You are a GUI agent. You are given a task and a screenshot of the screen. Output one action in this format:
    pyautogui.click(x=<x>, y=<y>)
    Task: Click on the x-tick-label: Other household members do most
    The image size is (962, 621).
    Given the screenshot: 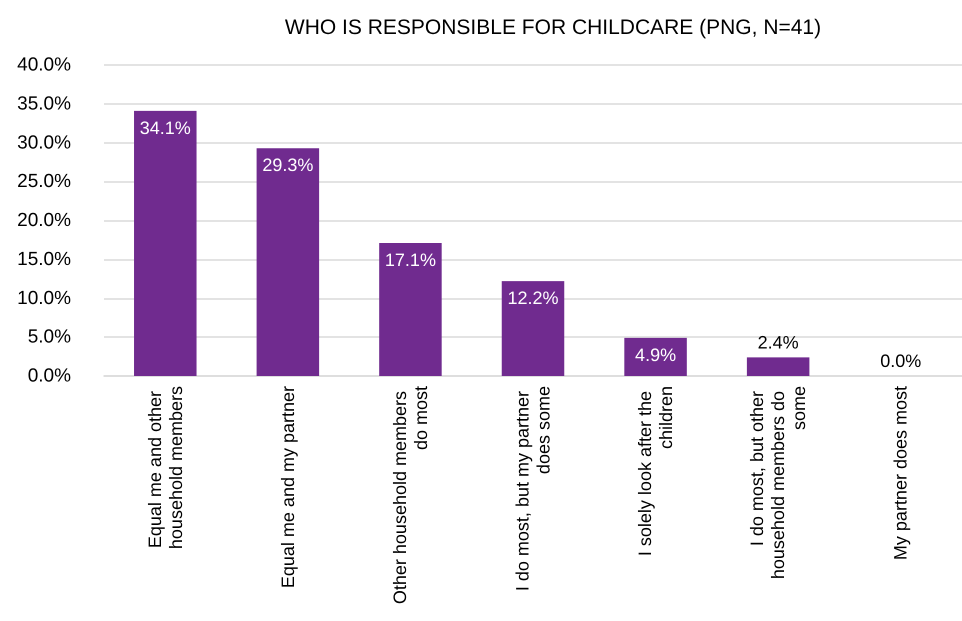 What is the action you would take?
    pyautogui.click(x=410, y=495)
    